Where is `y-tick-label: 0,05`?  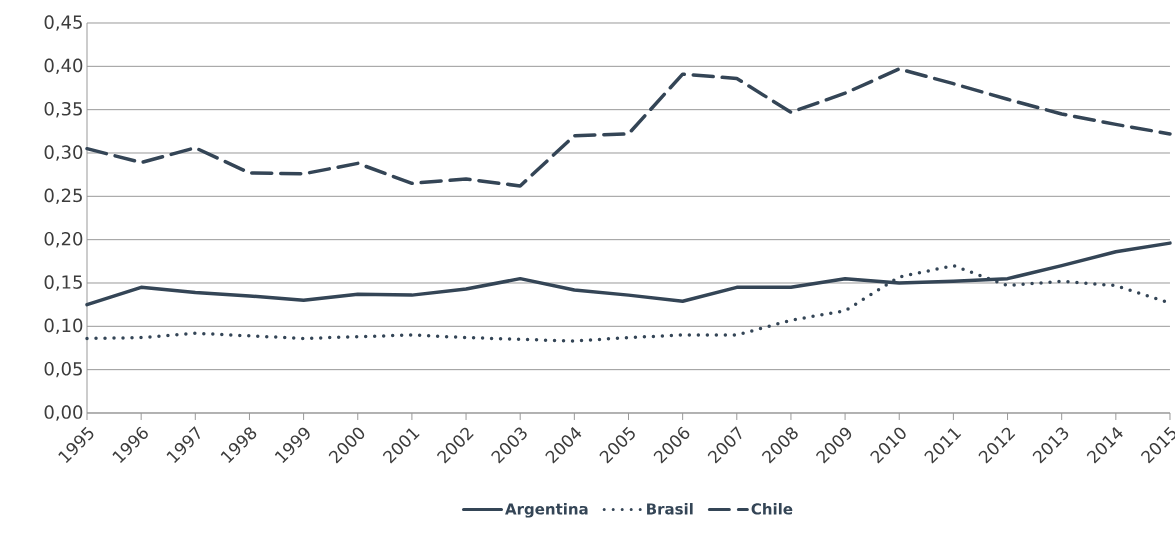
y-tick-label: 0,05 is located at coordinates (63, 369).